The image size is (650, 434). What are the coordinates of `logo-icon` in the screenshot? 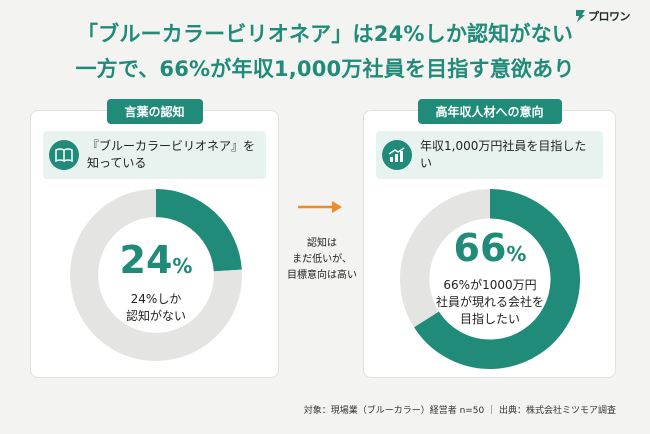 It's located at (580, 16).